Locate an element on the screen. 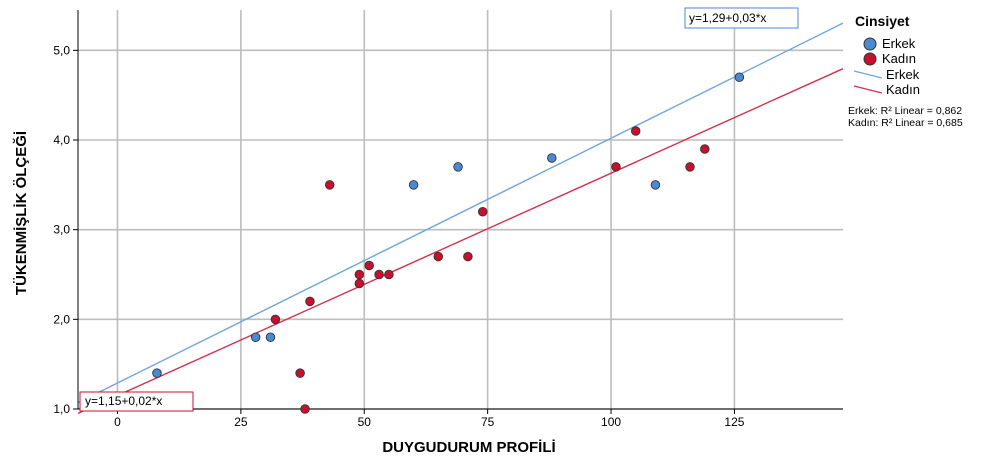  equation-box-kadin: y=1,15+0,02*x is located at coordinates (136, 401).